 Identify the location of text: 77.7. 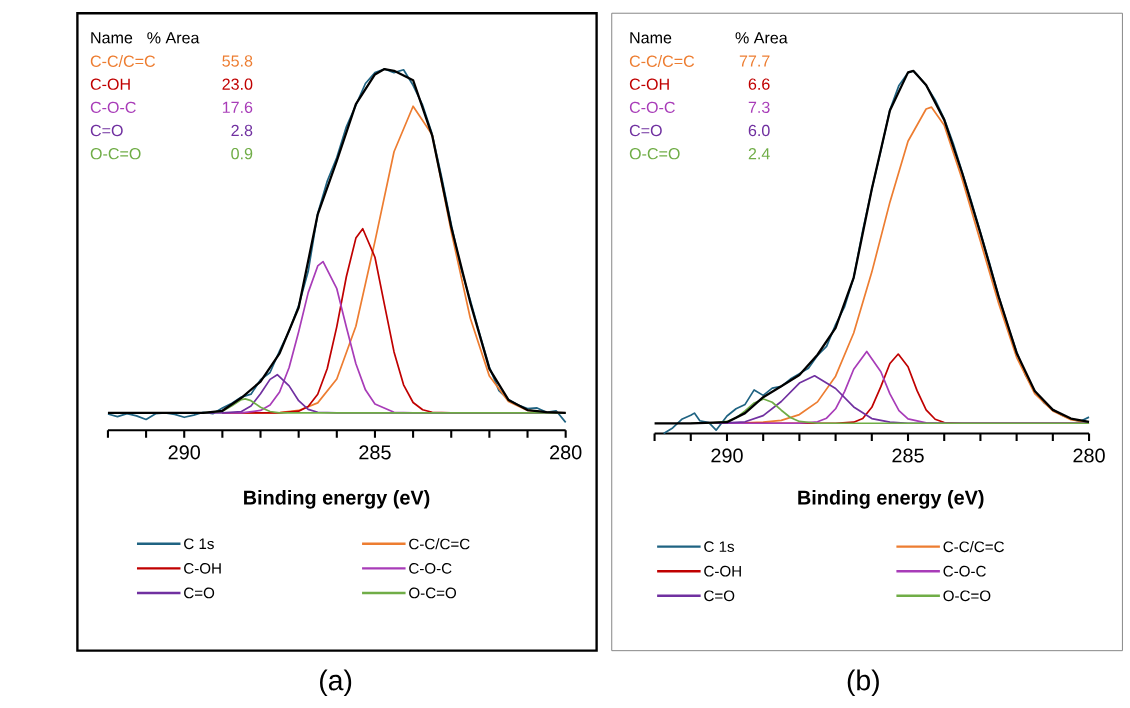
(754, 61).